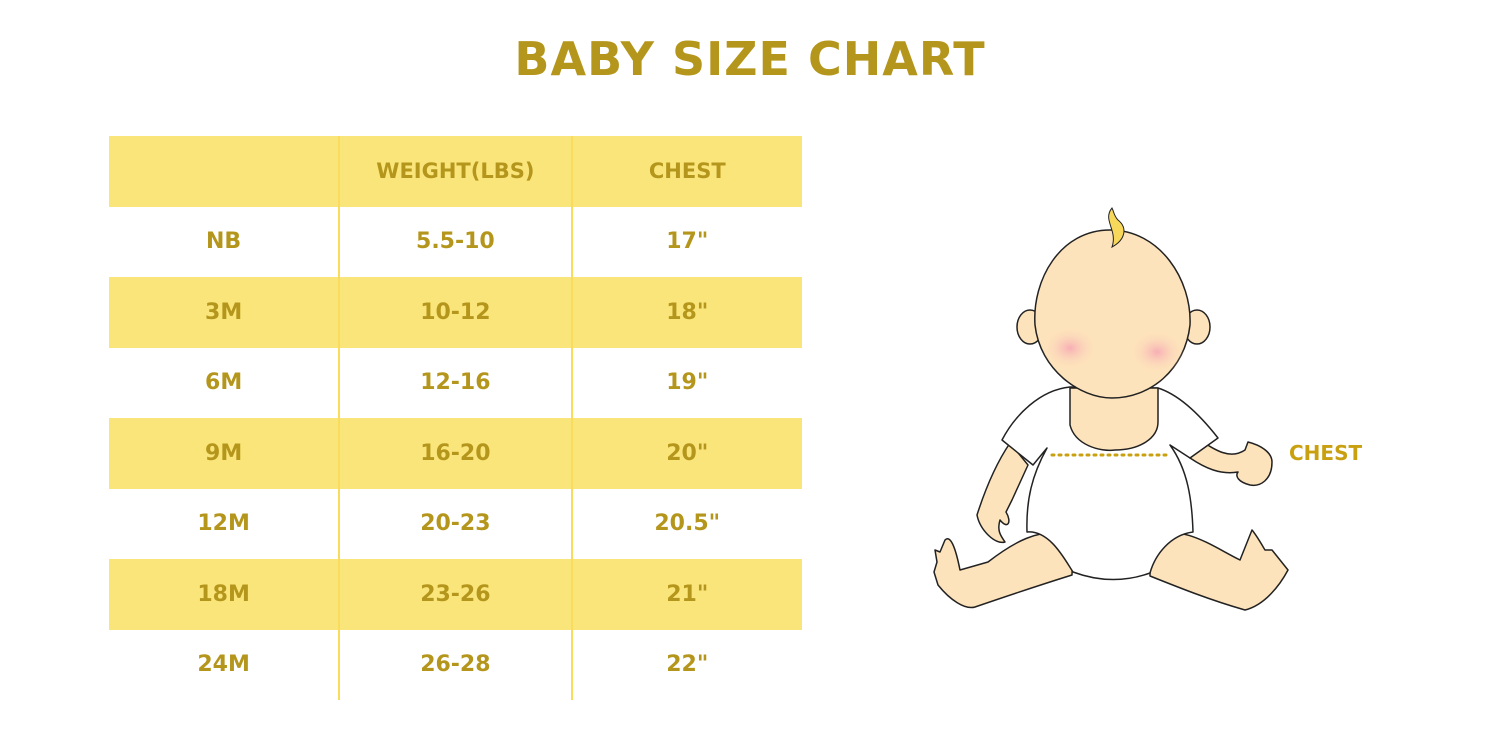 The width and height of the screenshot is (1500, 750). What do you see at coordinates (1110, 483) in the screenshot?
I see `onesie` at bounding box center [1110, 483].